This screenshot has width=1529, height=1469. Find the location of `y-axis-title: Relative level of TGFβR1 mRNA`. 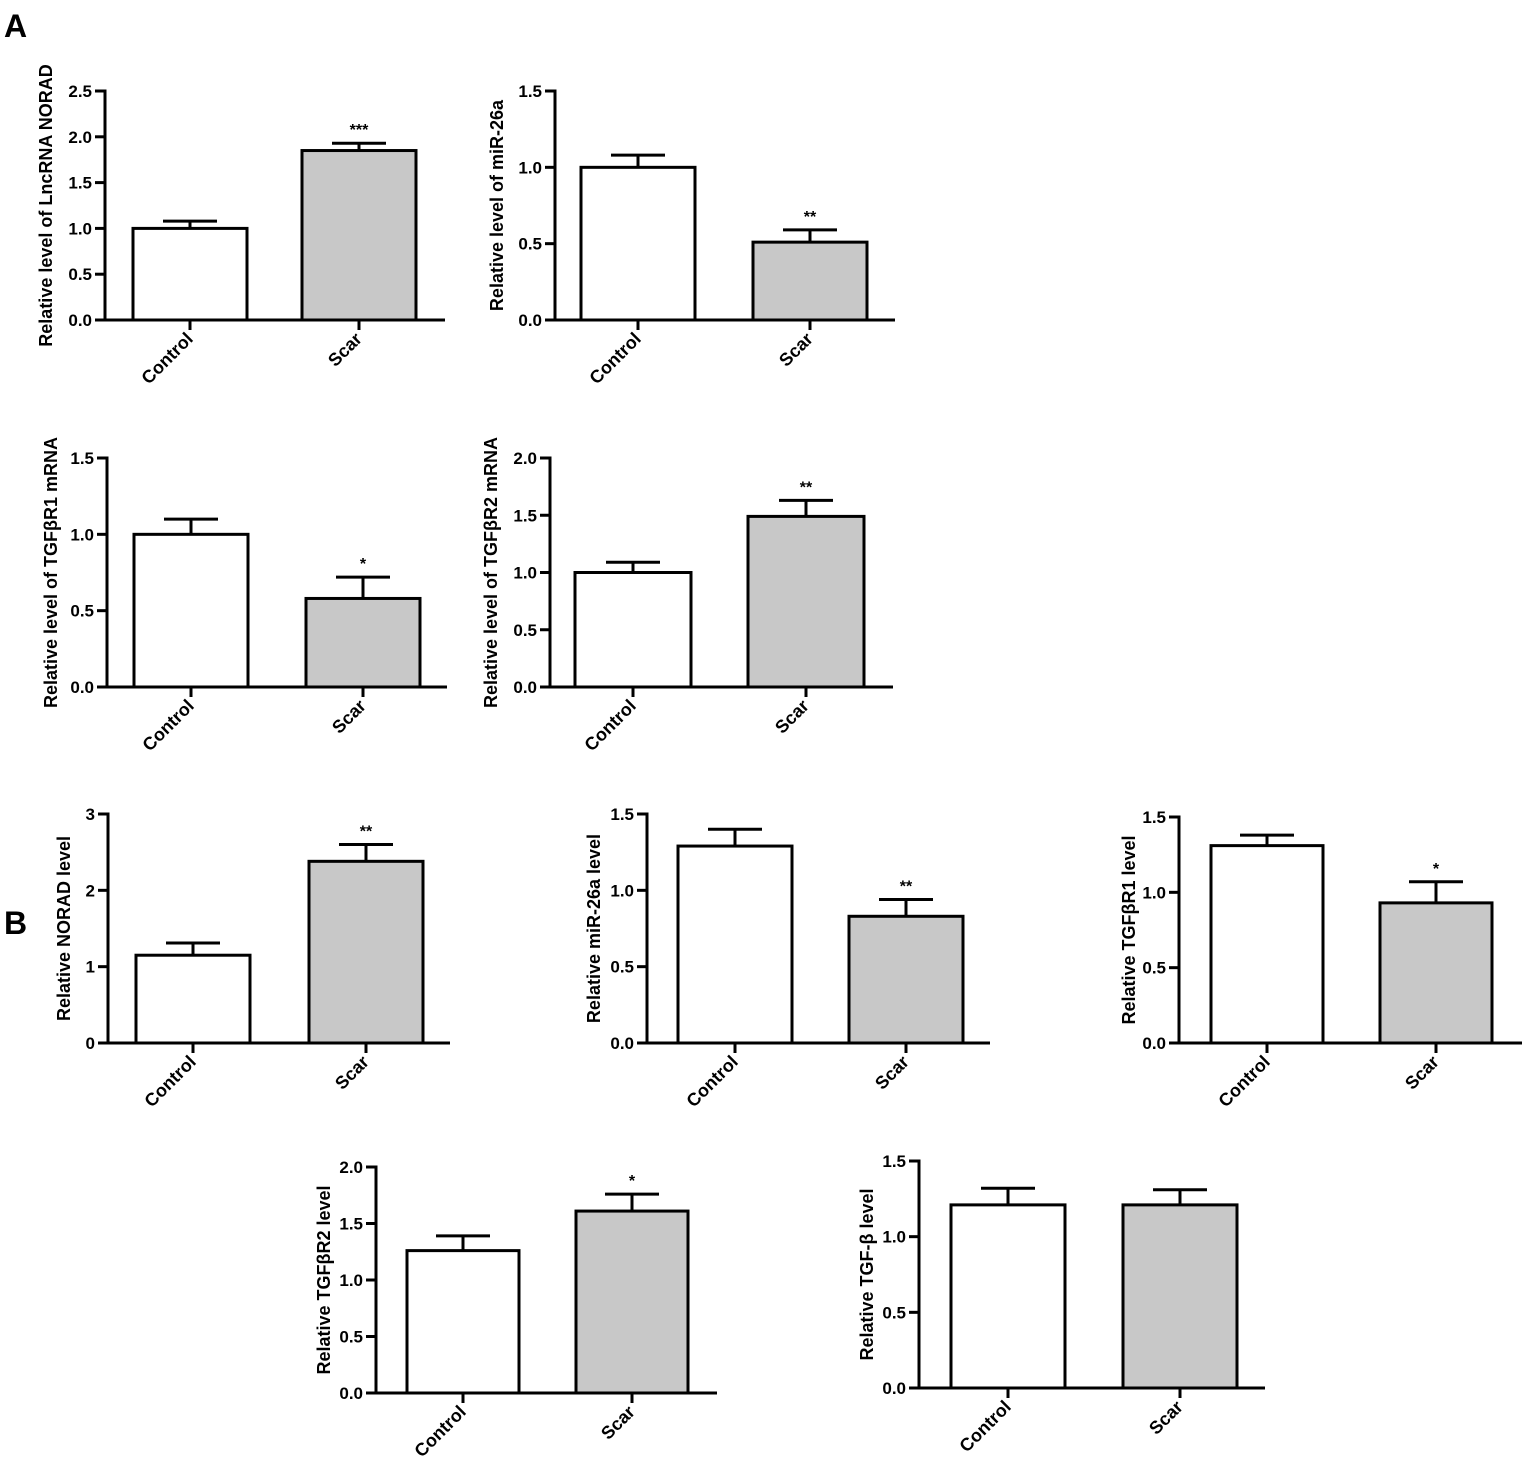

y-axis-title: Relative level of TGFβR1 mRNA is located at coordinates (51, 572).